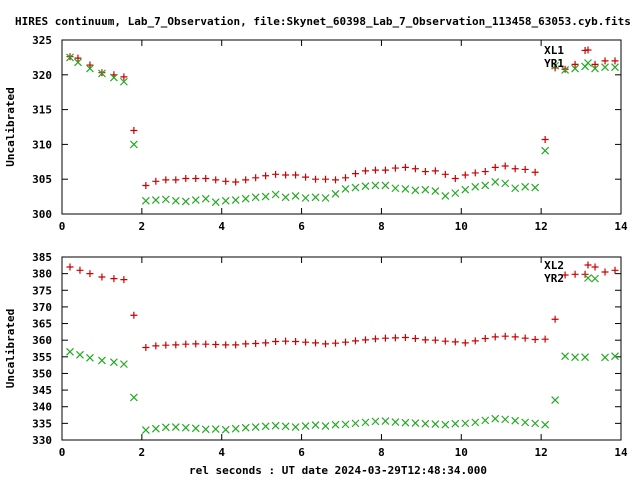 This screenshot has width=640, height=480. I want to click on y-tick-label: 365, so click(42, 324).